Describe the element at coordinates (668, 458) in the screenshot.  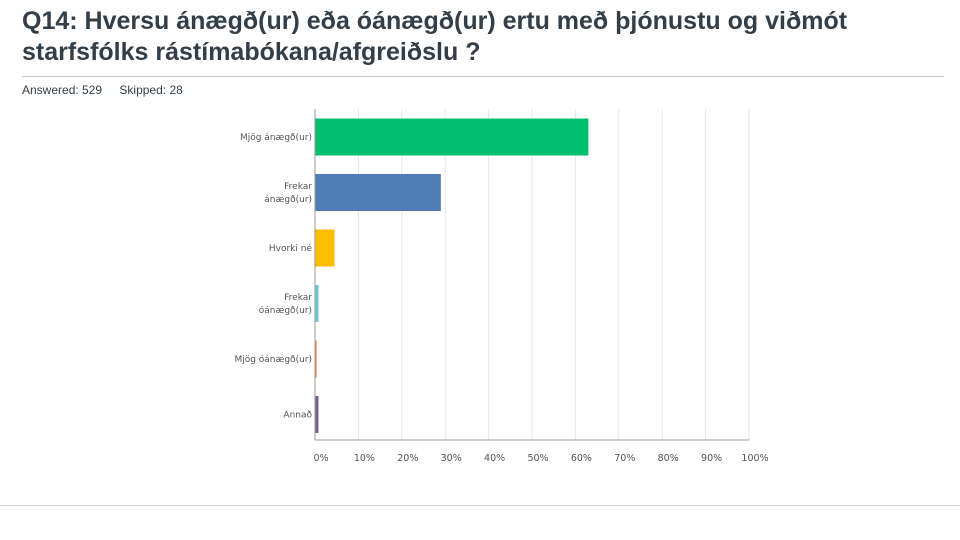
I see `x-tick-label: 80%` at that location.